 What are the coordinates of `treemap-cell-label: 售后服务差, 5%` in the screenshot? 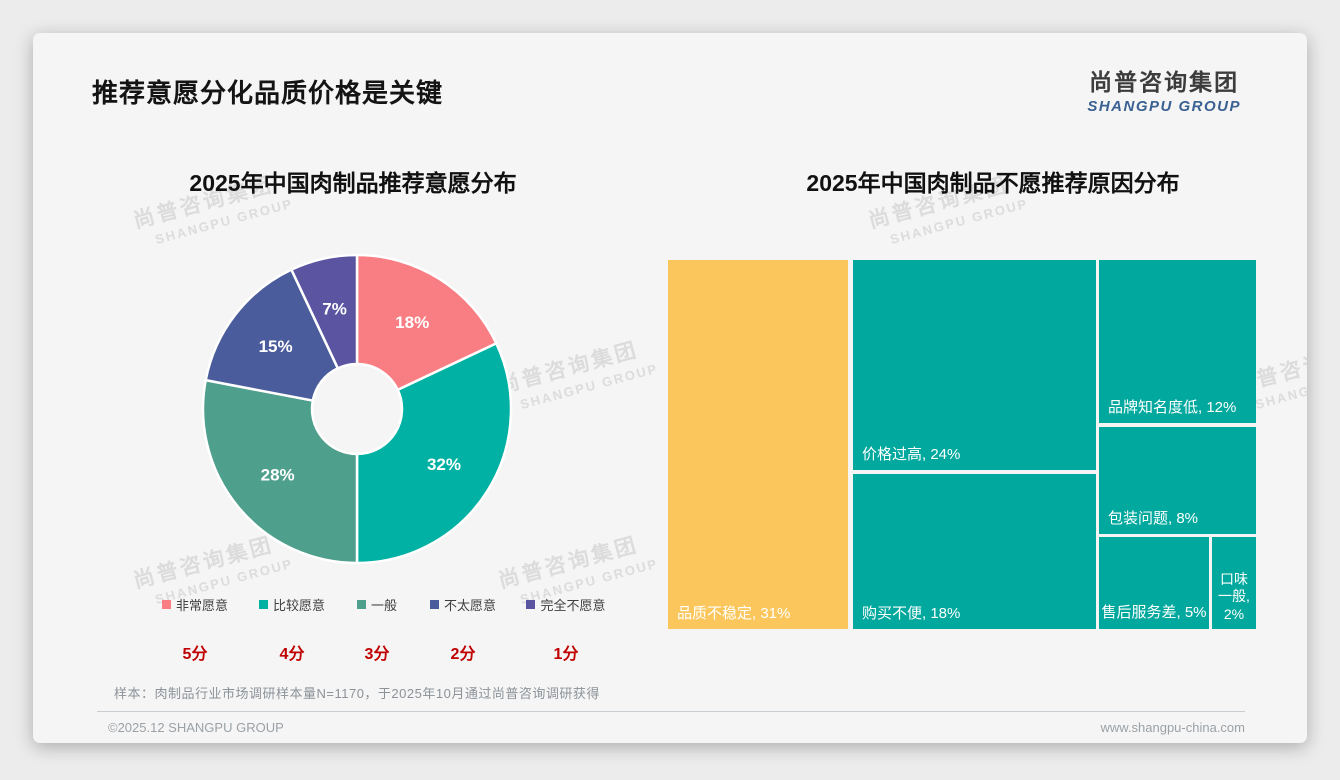 It's located at (1154, 613).